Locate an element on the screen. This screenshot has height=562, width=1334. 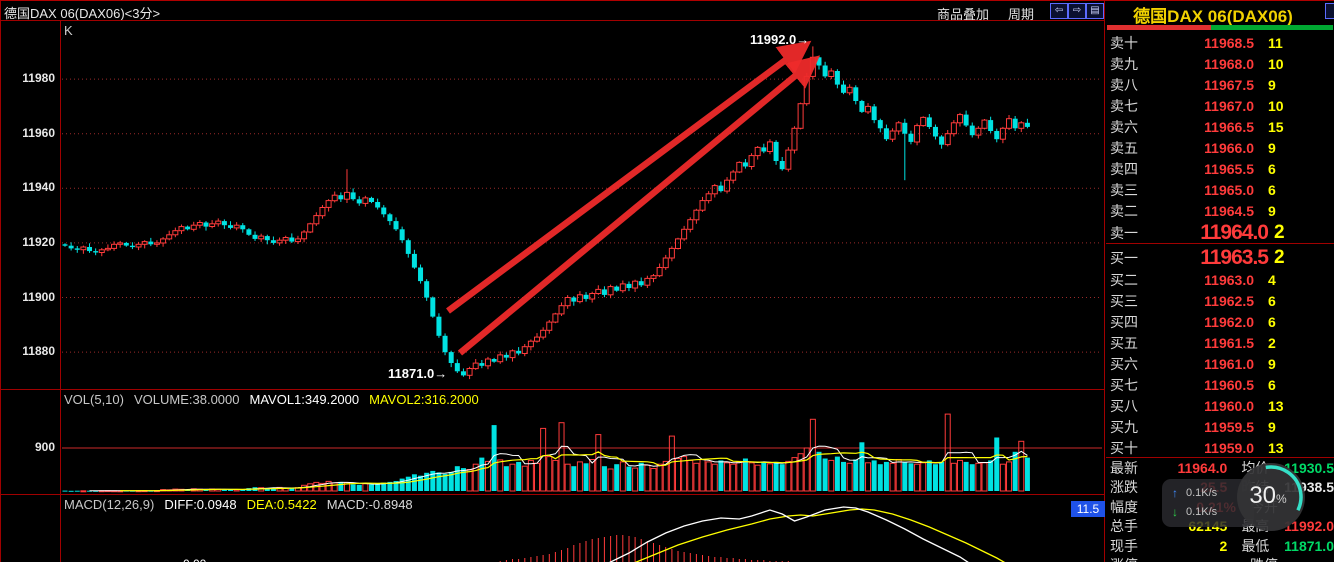
split-window-icon: ▤ is located at coordinates (1095, 11).